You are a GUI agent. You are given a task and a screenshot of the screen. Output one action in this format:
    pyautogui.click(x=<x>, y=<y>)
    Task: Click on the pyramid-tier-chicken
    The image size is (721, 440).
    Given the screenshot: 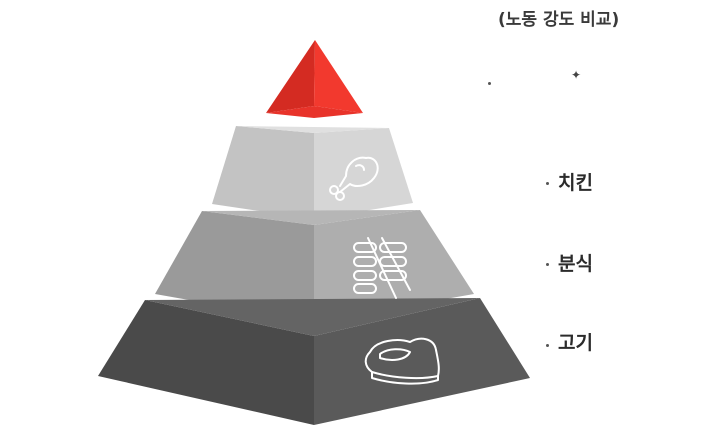 What is the action you would take?
    pyautogui.click(x=312, y=172)
    